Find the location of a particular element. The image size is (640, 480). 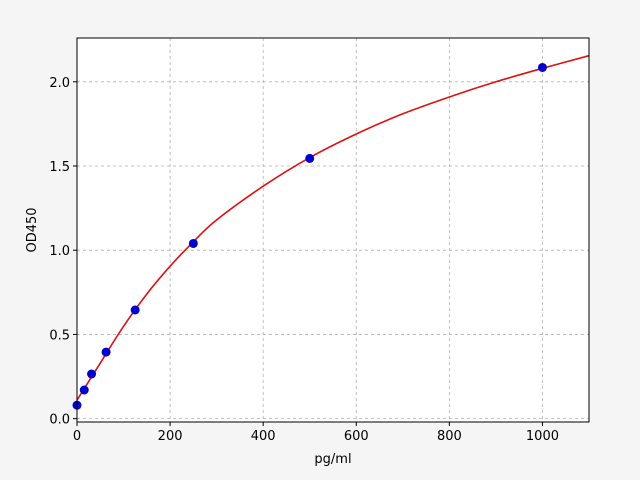

y-tick-label: 1.0 is located at coordinates (59, 251).